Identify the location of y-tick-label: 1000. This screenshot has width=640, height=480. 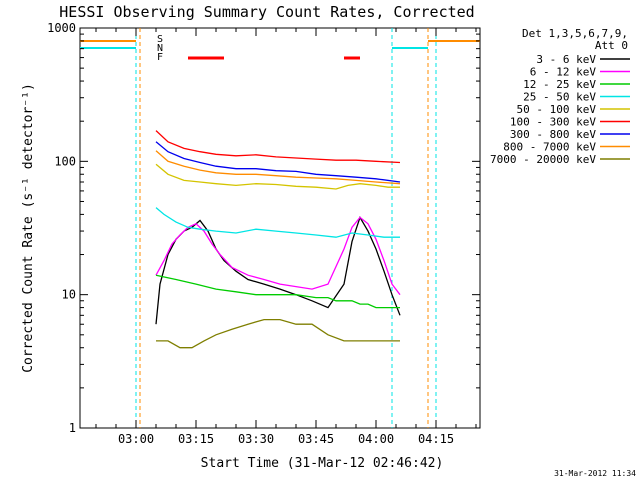
(61, 28).